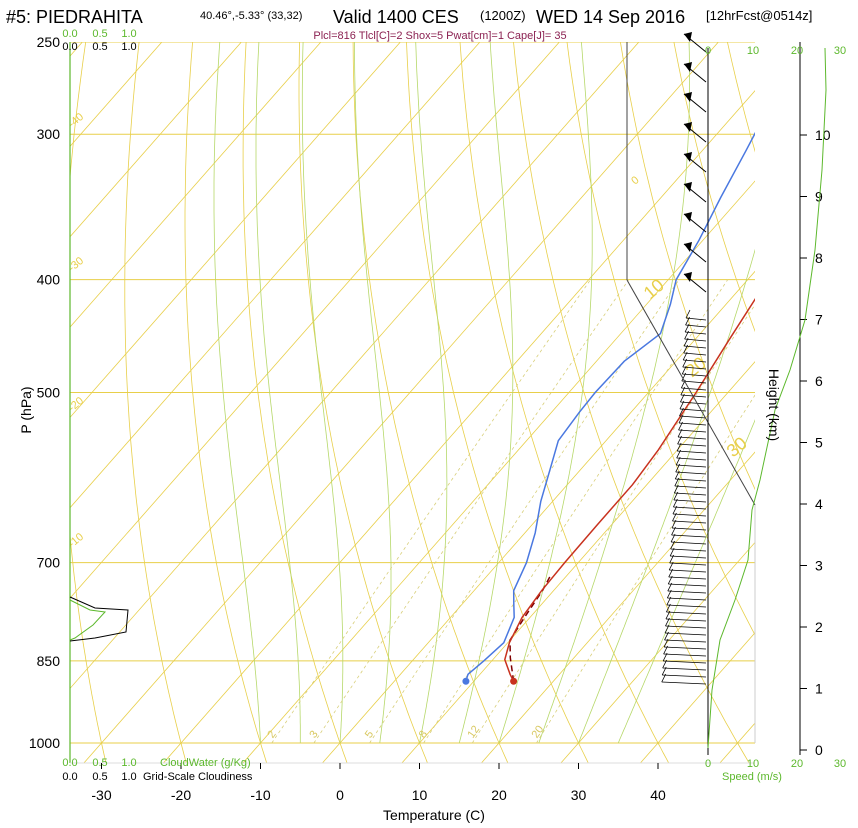 The image size is (858, 828). Describe the element at coordinates (69, 47) in the screenshot. I see `cloudiness-tick-top: 0.0` at that location.